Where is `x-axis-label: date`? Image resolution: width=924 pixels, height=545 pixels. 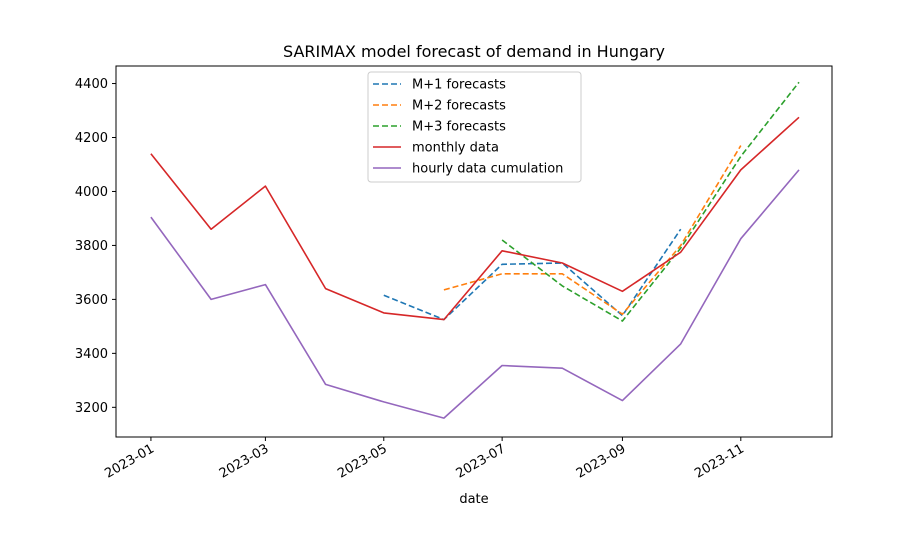
x-axis-label: date is located at coordinates (473, 499).